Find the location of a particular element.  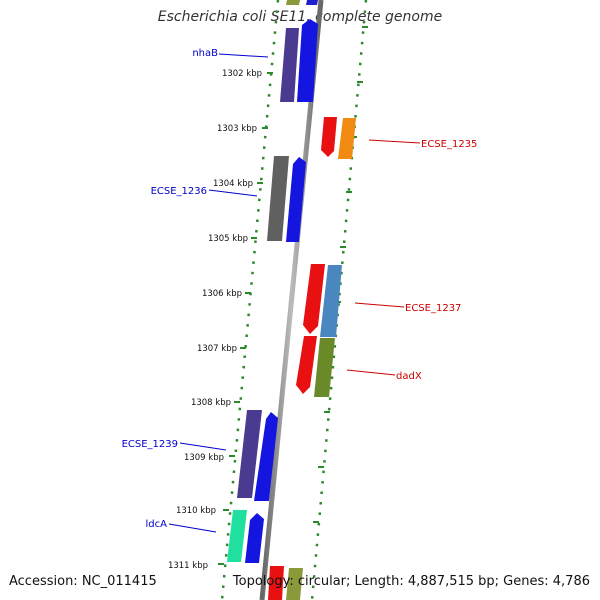

tick-label-1308: 1308 kbp is located at coordinates (211, 403).